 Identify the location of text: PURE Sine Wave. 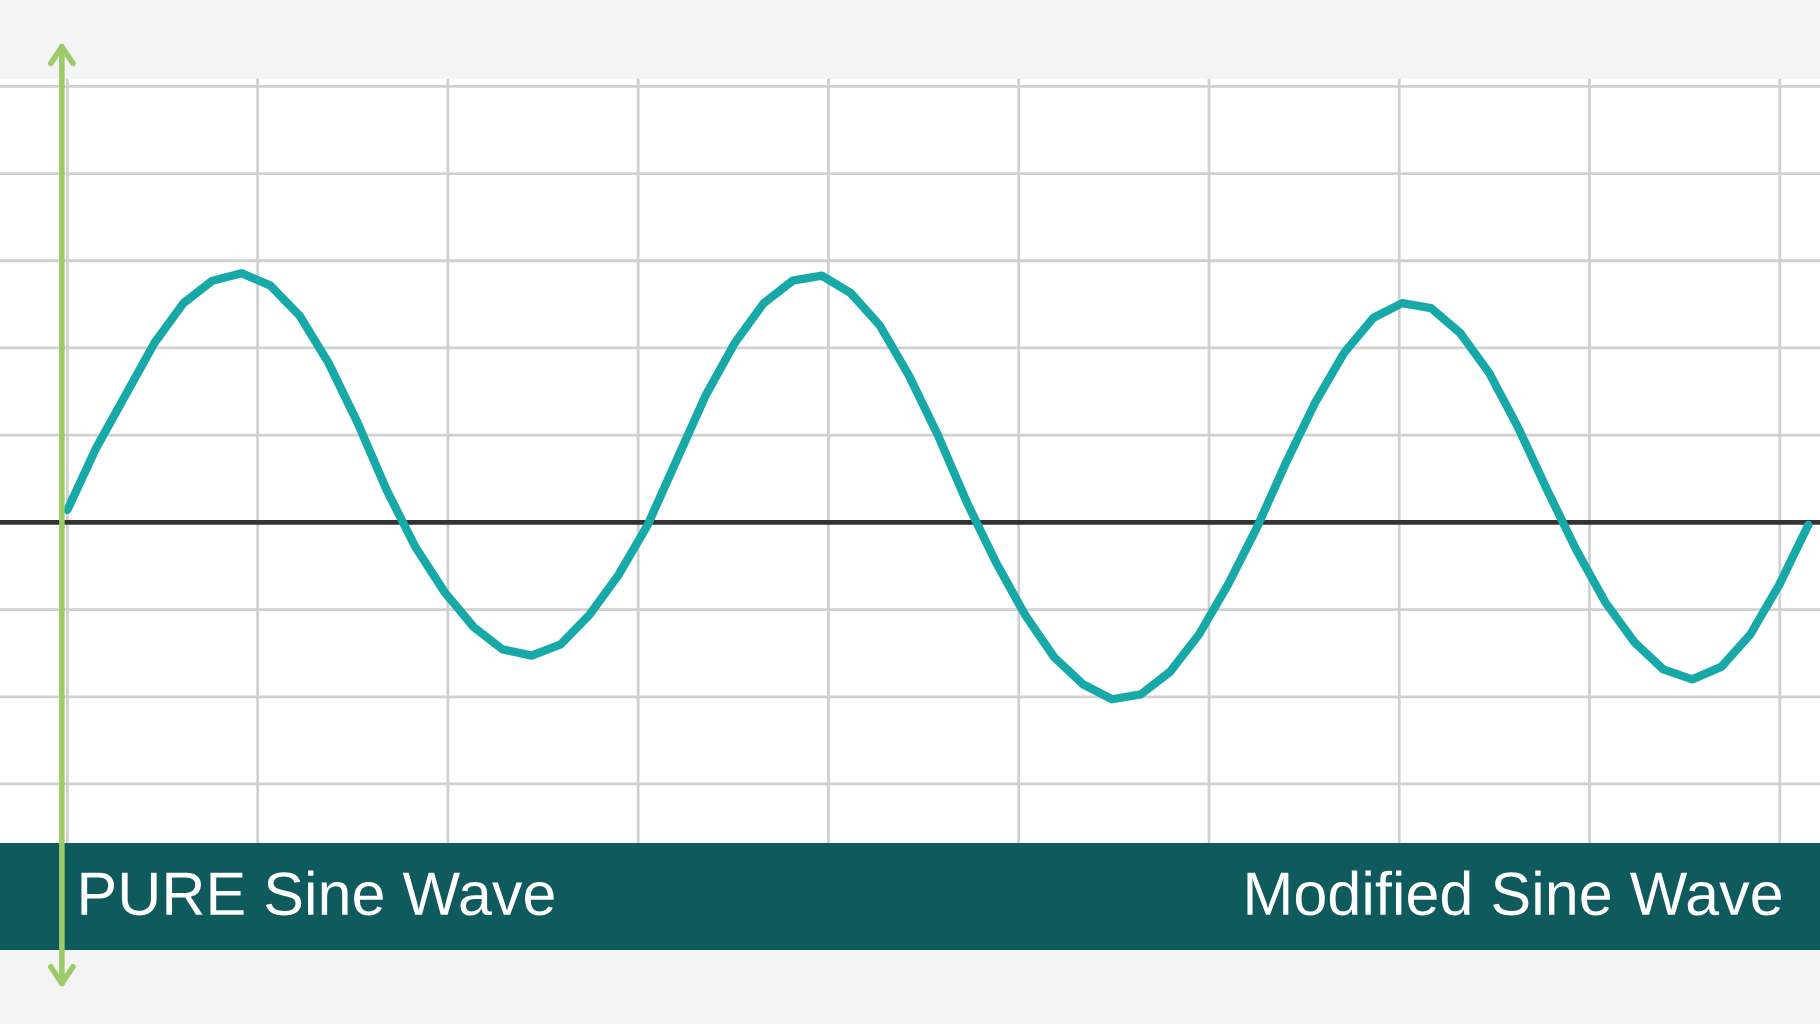
(317, 893).